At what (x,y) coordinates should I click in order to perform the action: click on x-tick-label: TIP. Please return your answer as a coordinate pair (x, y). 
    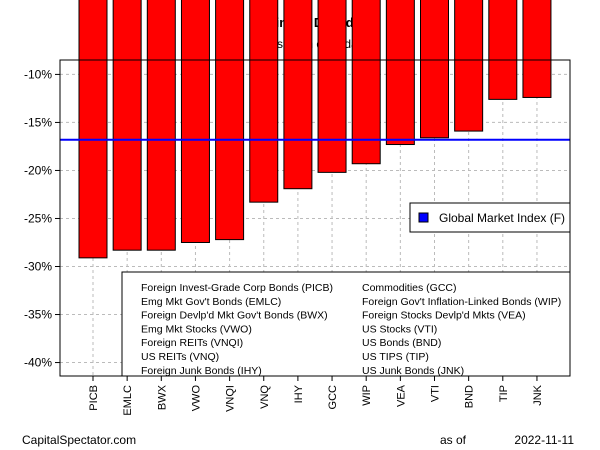
    Looking at the image, I should click on (504, 393).